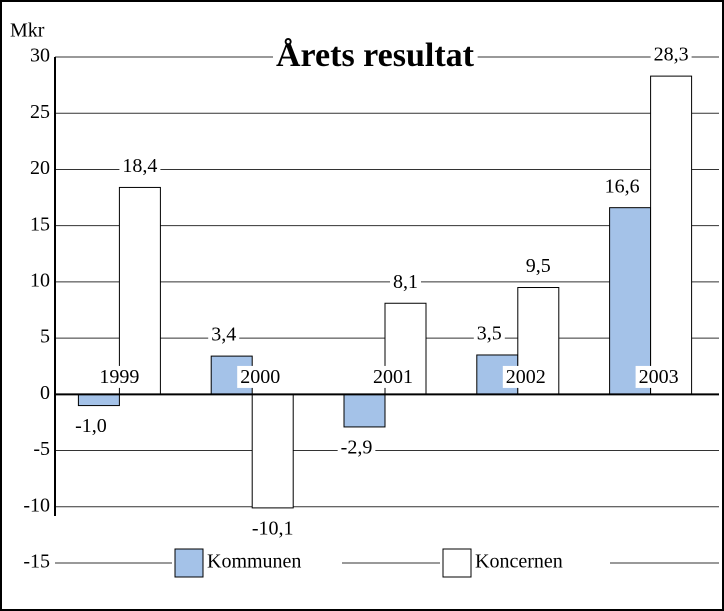  I want to click on x-tick-label: 1999, so click(119, 377).